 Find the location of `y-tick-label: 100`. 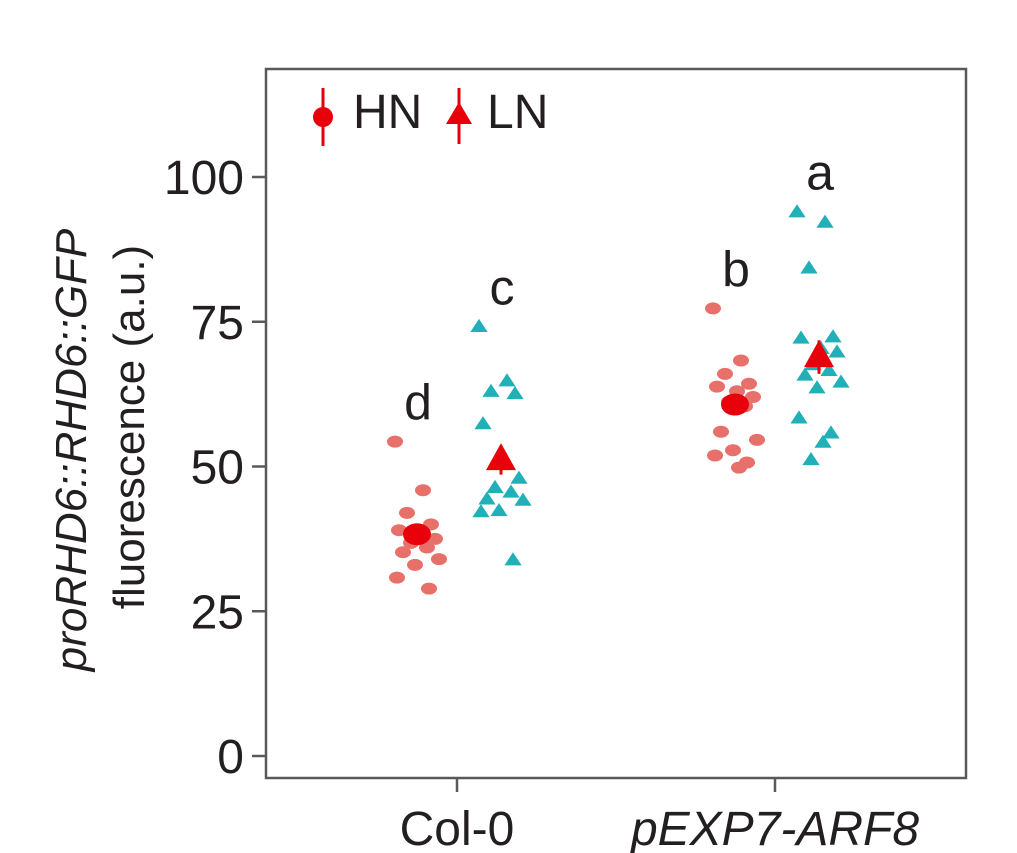

y-tick-label: 100 is located at coordinates (204, 178).